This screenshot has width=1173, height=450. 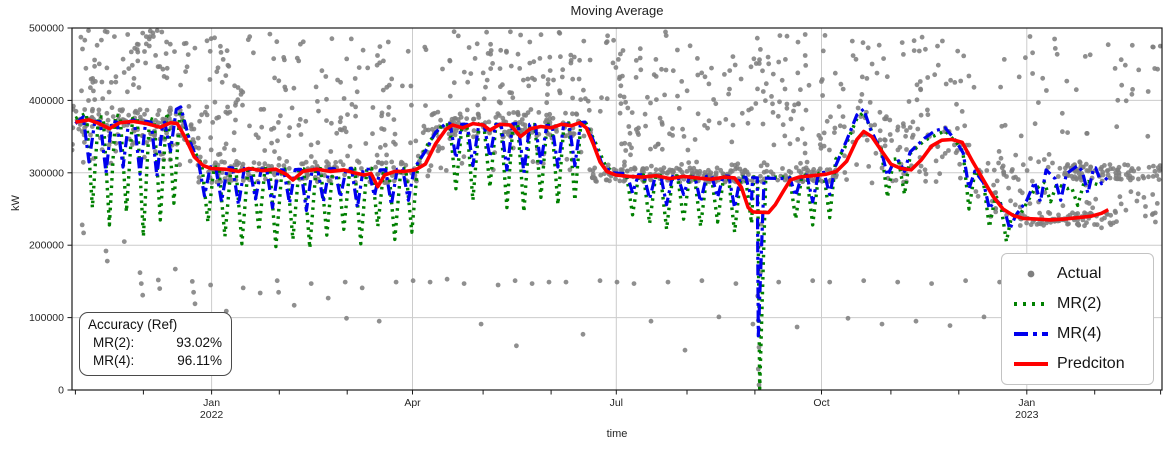 I want to click on legend-label-actual: Actual, so click(x=1079, y=273).